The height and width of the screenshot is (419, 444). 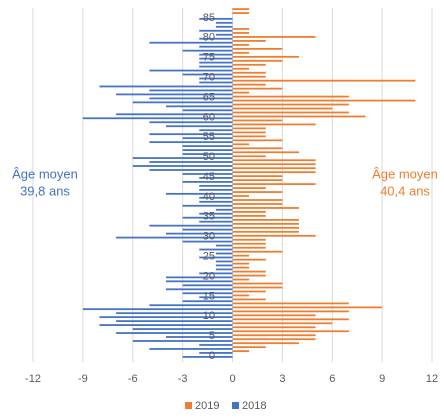 What do you see at coordinates (133, 379) in the screenshot?
I see `x-tick-label: -6` at bounding box center [133, 379].